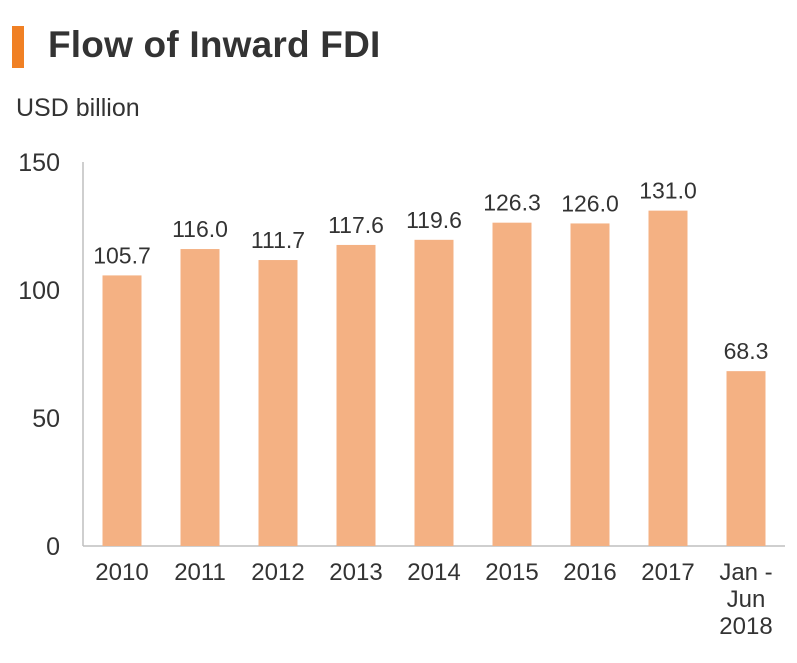 The height and width of the screenshot is (663, 797). I want to click on y-tick-label: 50, so click(46, 419).